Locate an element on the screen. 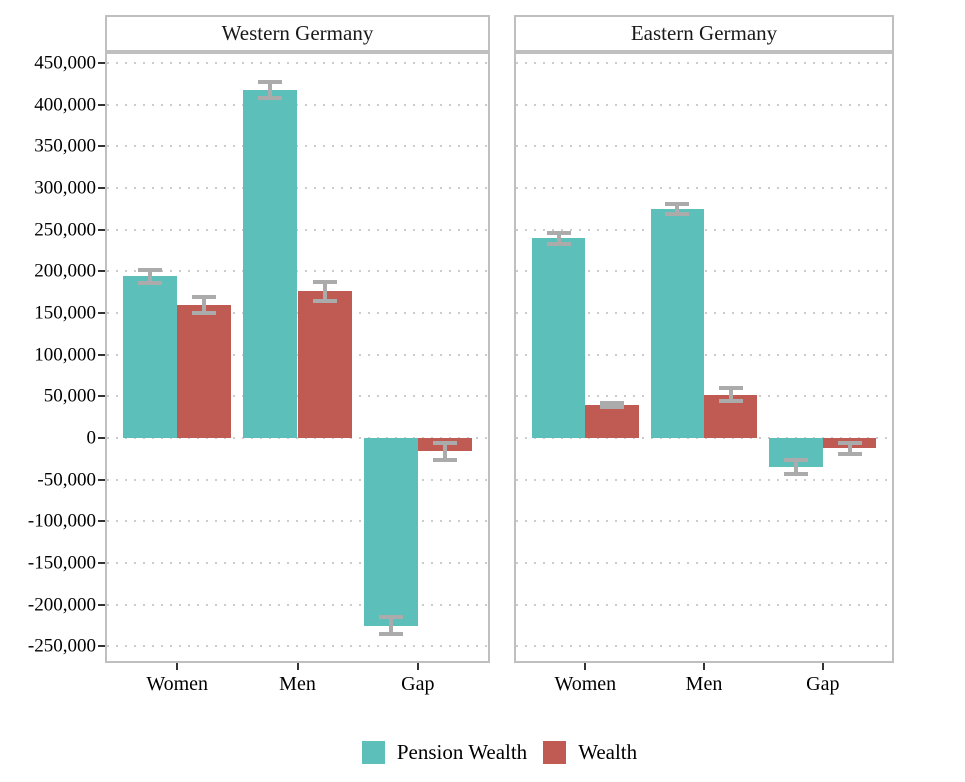 The image size is (965, 782). bar-pension-wealth-women is located at coordinates (150, 357).